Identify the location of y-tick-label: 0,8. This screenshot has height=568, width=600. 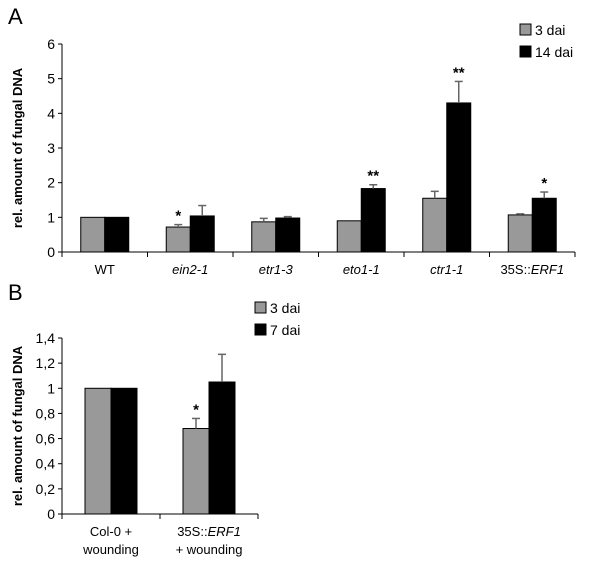
(46, 413).